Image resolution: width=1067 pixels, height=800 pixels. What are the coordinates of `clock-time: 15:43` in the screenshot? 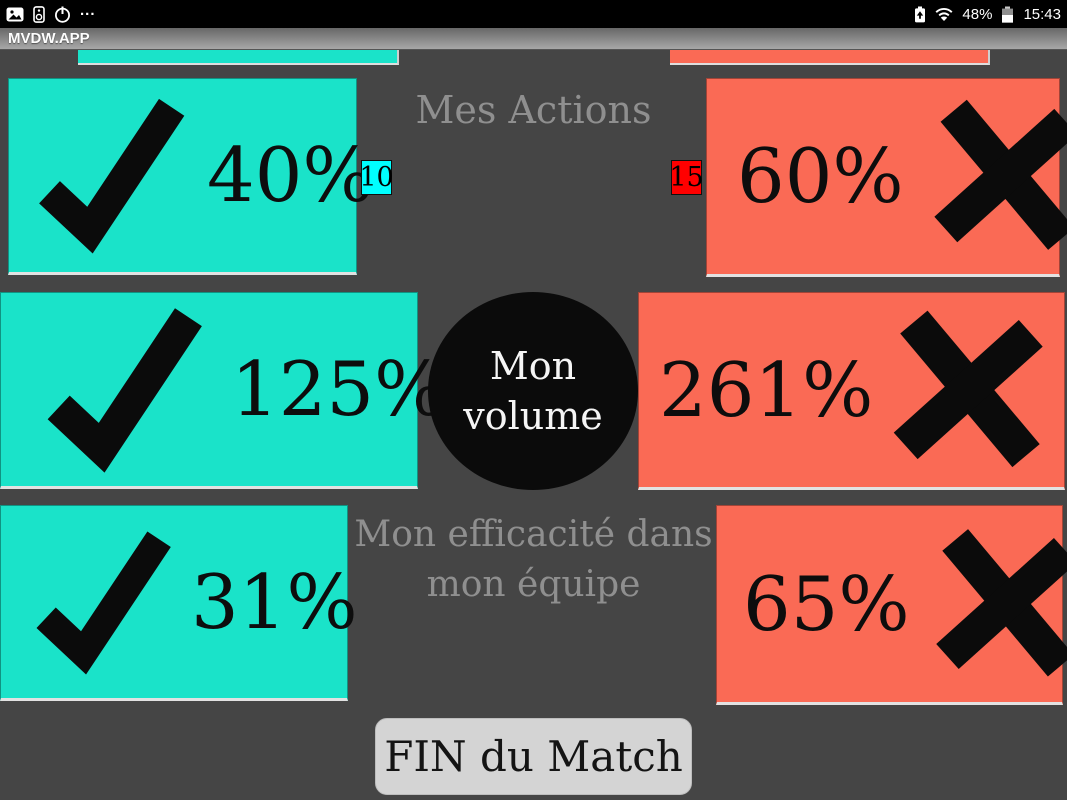 It's located at (1042, 14).